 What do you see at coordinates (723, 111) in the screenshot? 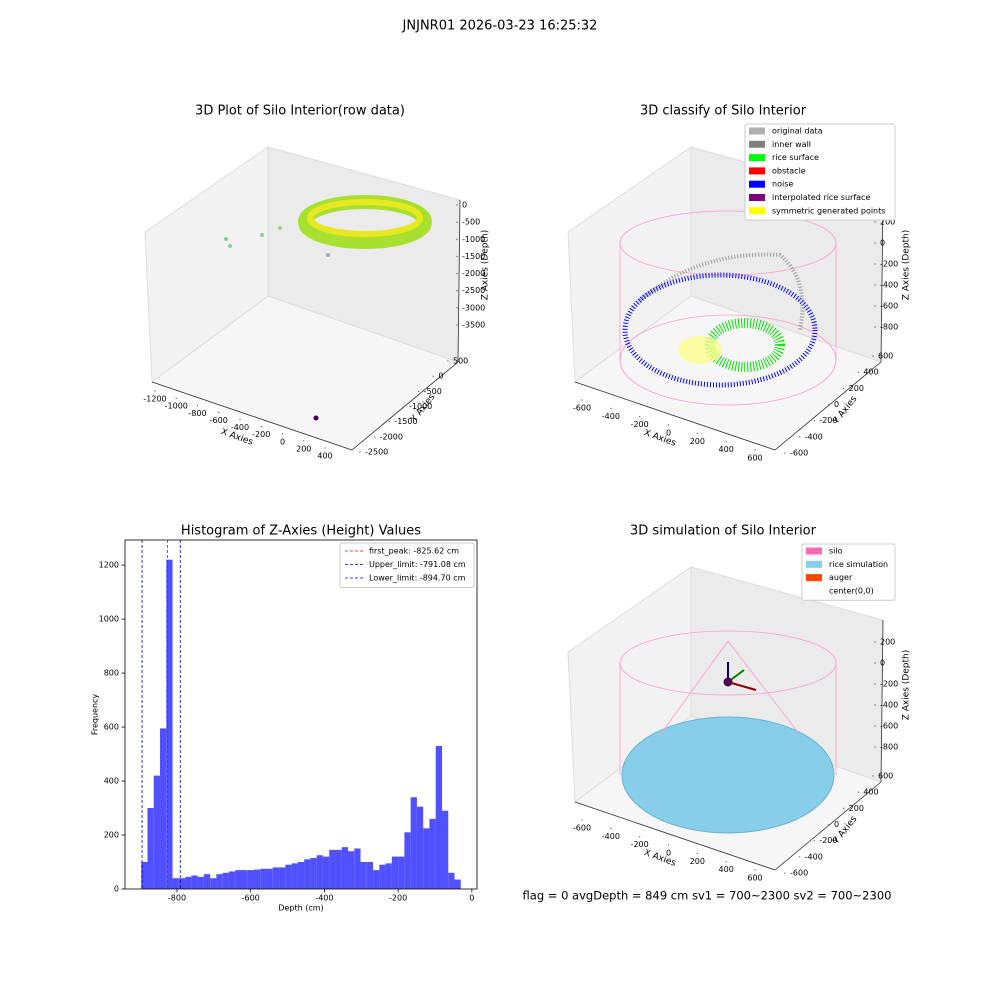
I see `plot-title: 3D classify of Silo Interior` at bounding box center [723, 111].